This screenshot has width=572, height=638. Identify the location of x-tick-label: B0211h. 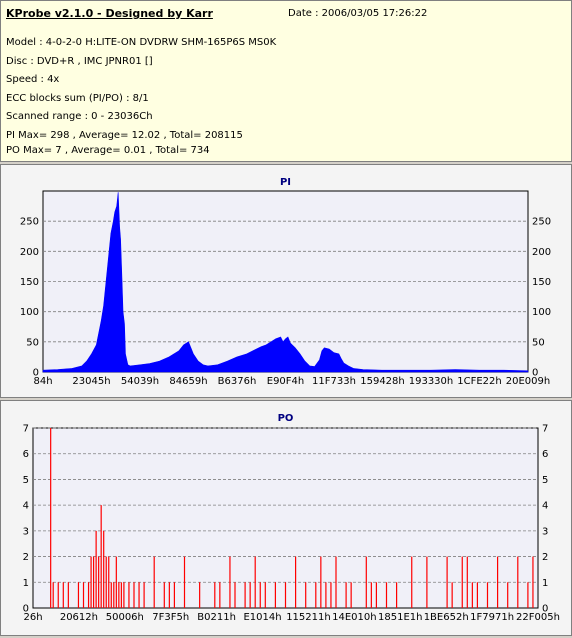
(216, 617).